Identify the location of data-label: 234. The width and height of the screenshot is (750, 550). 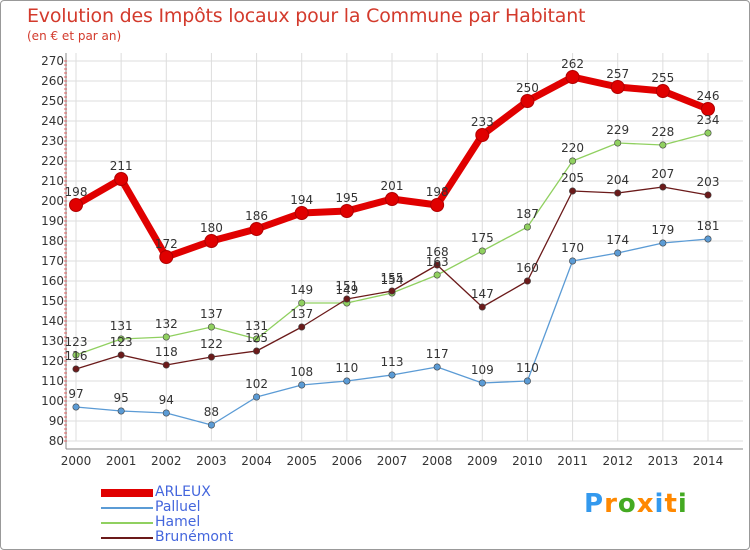
(708, 120).